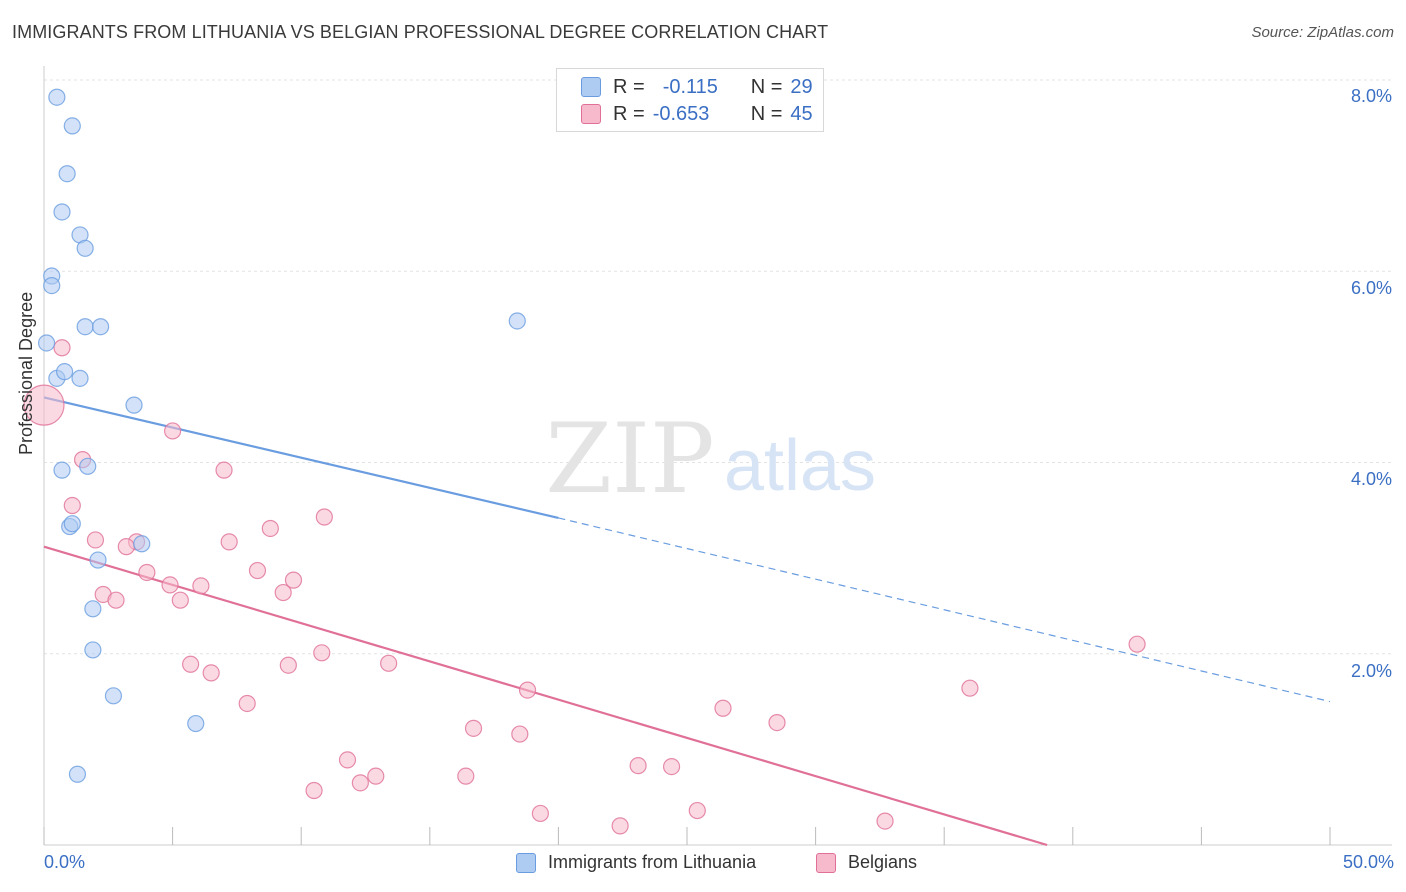  I want to click on y-axis-label: Professional Degree, so click(26, 373).